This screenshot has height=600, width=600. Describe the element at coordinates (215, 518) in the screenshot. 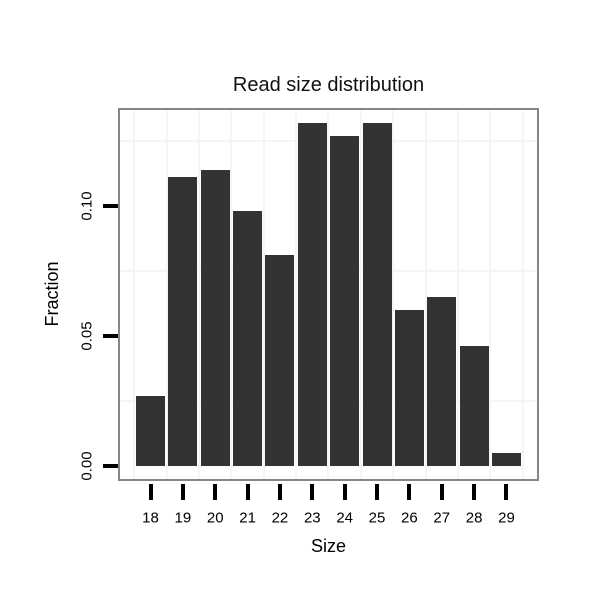

I see `x-tick-label: 20` at that location.